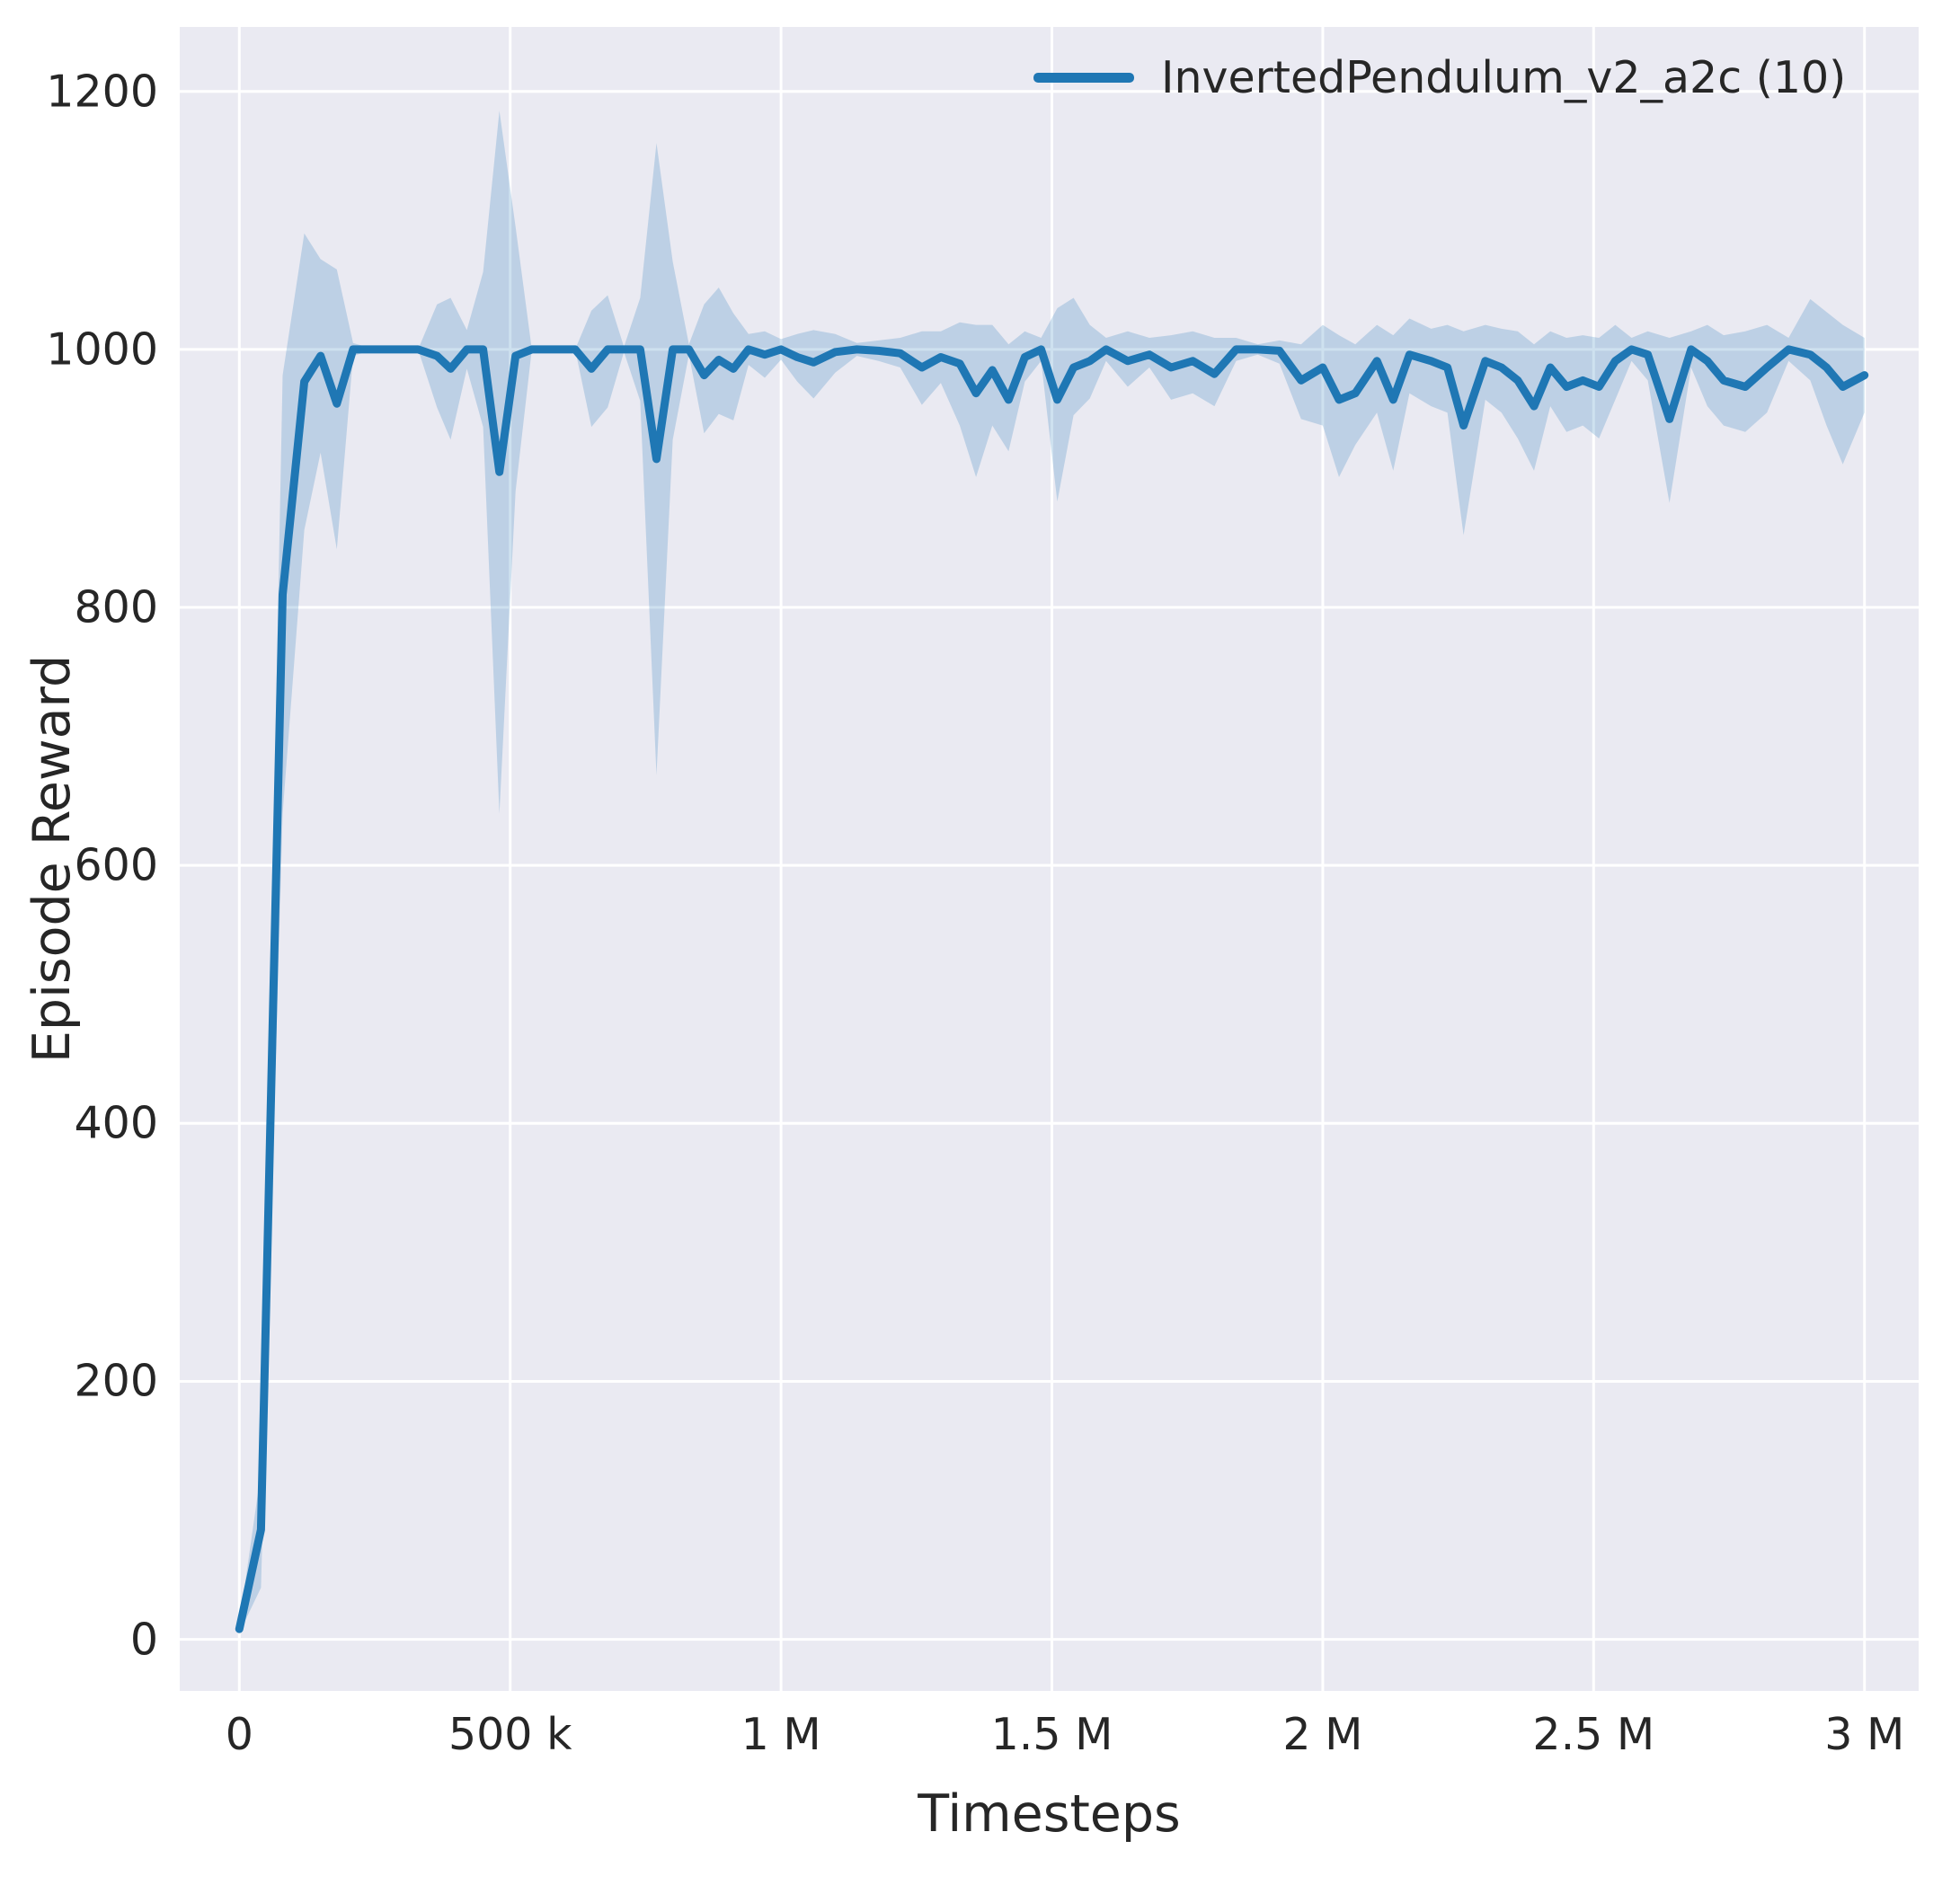 Image resolution: width=1960 pixels, height=1885 pixels. I want to click on x-tick-label: 2.5 M, so click(1593, 1734).